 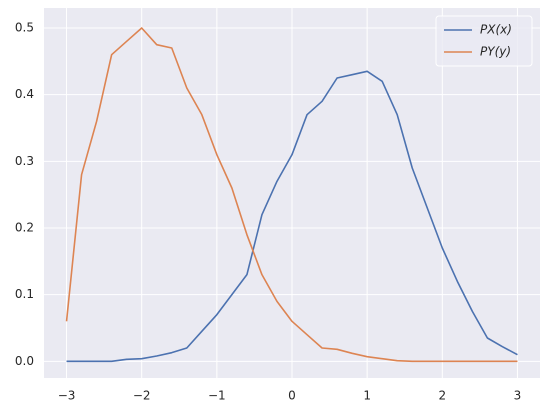 I want to click on y-tick-label: 0.5, so click(x=24, y=28).